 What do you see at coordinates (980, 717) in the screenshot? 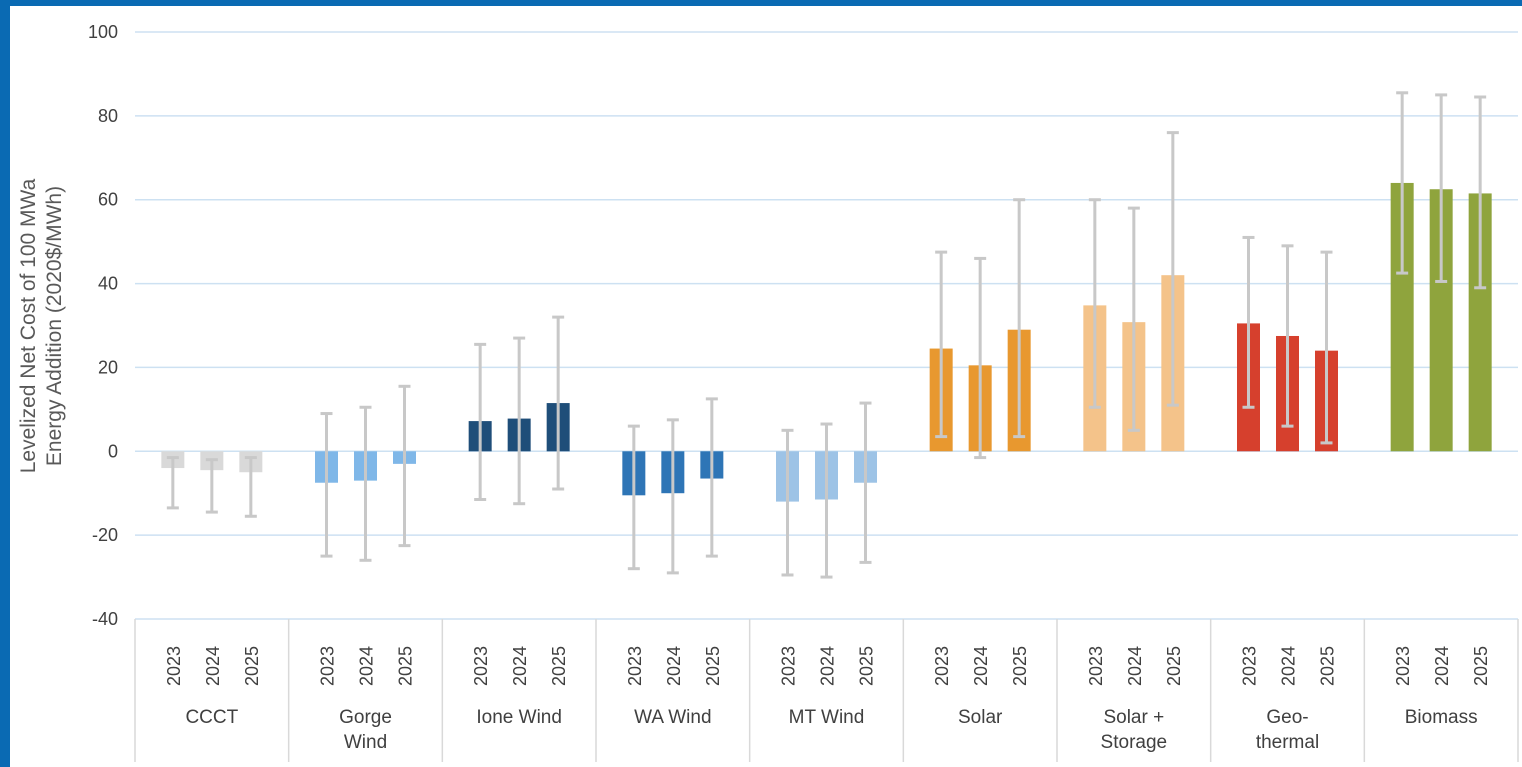
I see `category-label: Solar` at bounding box center [980, 717].